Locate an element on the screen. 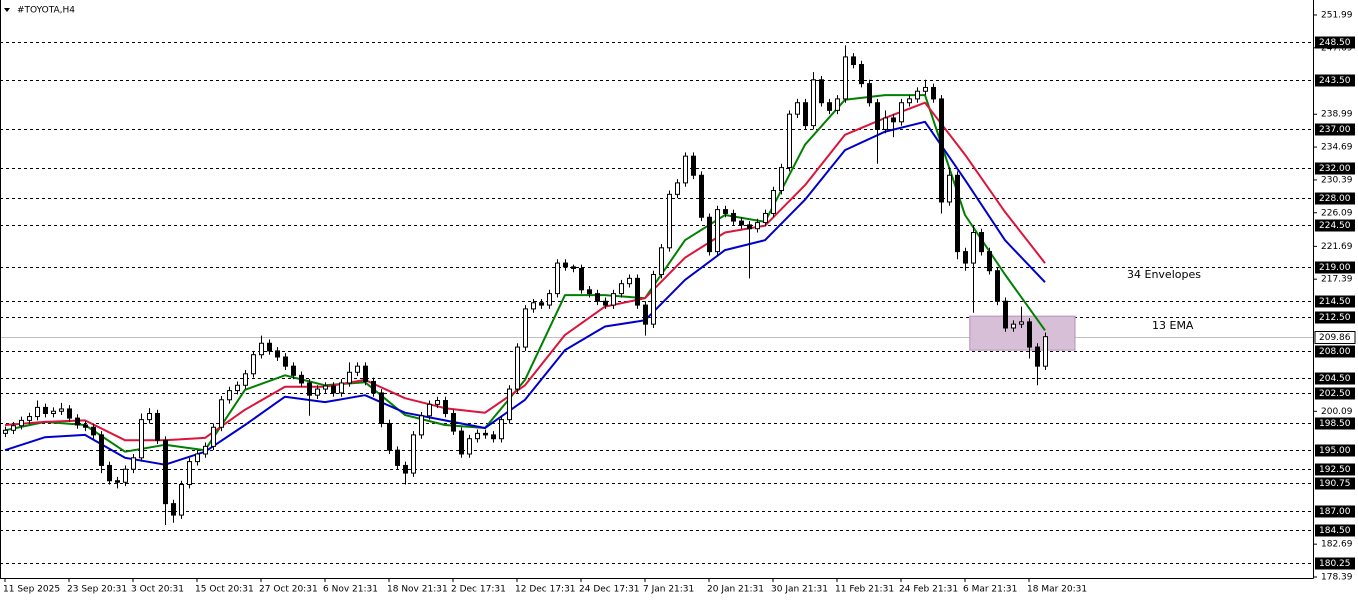 Image resolution: width=1358 pixels, height=600 pixels. x-tick-label: 11 Feb 21:31 is located at coordinates (864, 590).